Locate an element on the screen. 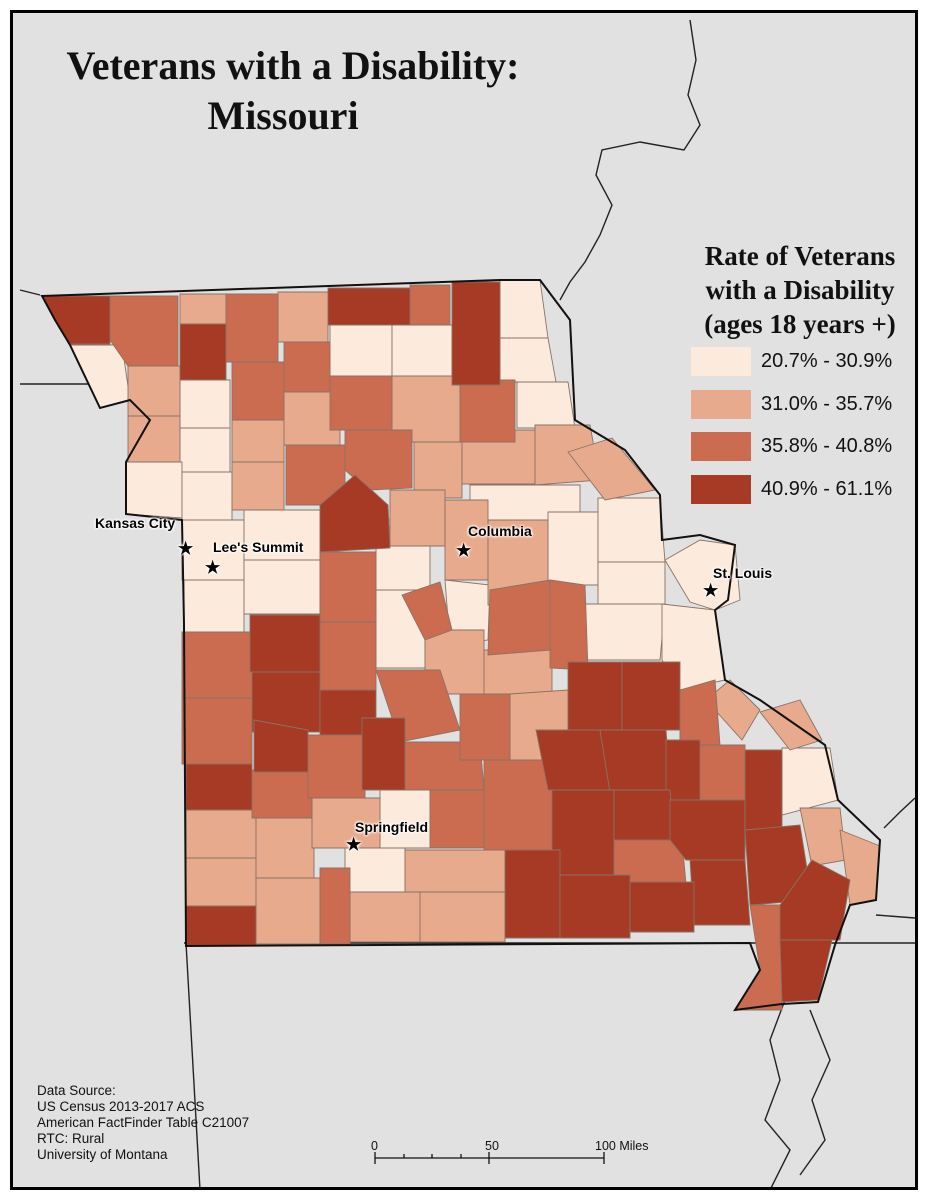 The height and width of the screenshot is (1200, 928). city-marker-springfield-star-icon: ★ is located at coordinates (354, 844).